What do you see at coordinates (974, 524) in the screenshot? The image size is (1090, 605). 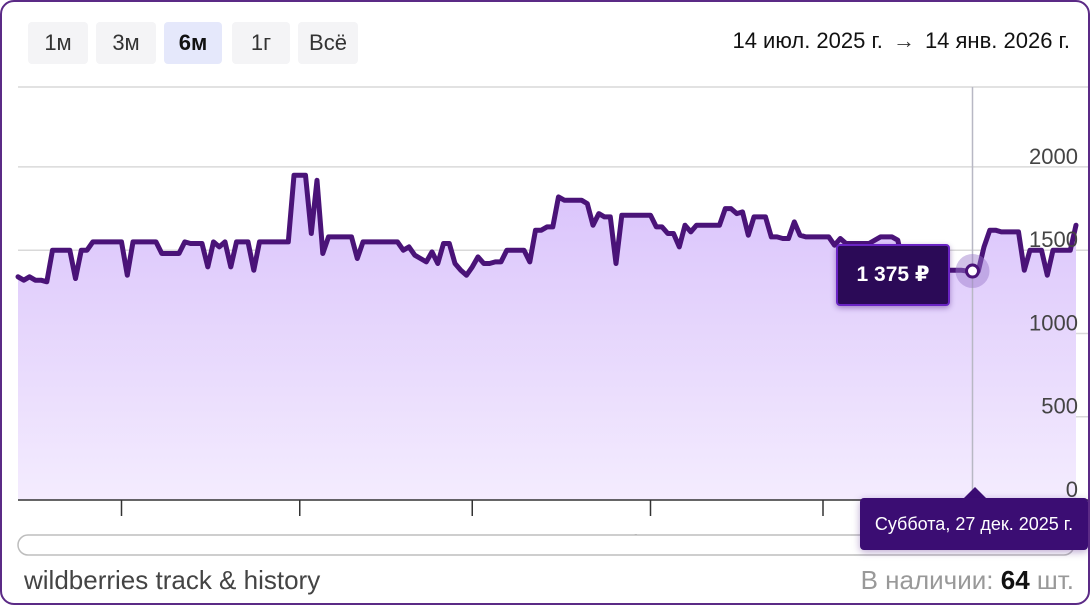 I see `date-tooltip: Суббота, 27 дек. 2025 г.` at bounding box center [974, 524].